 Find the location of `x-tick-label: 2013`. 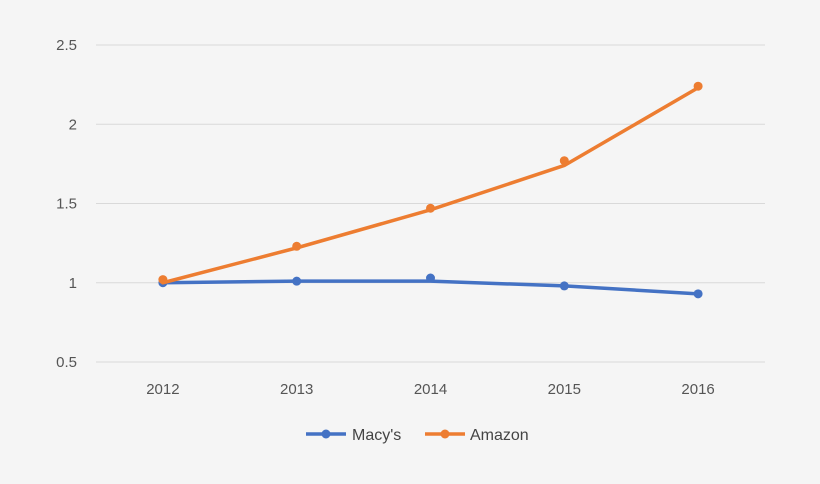

x-tick-label: 2013 is located at coordinates (296, 389).